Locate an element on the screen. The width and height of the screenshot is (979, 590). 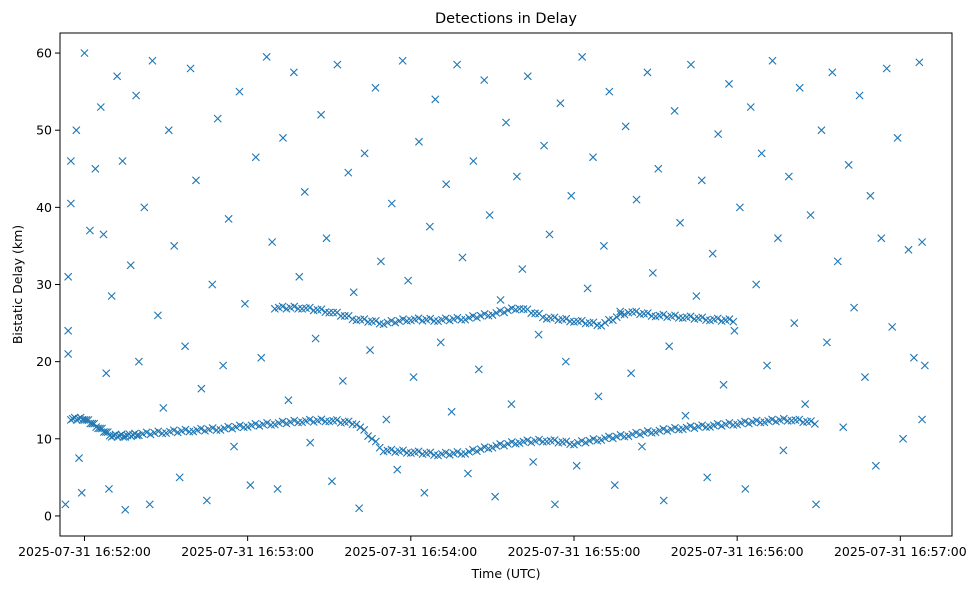
y-tick-label: 10 is located at coordinates (44, 438).